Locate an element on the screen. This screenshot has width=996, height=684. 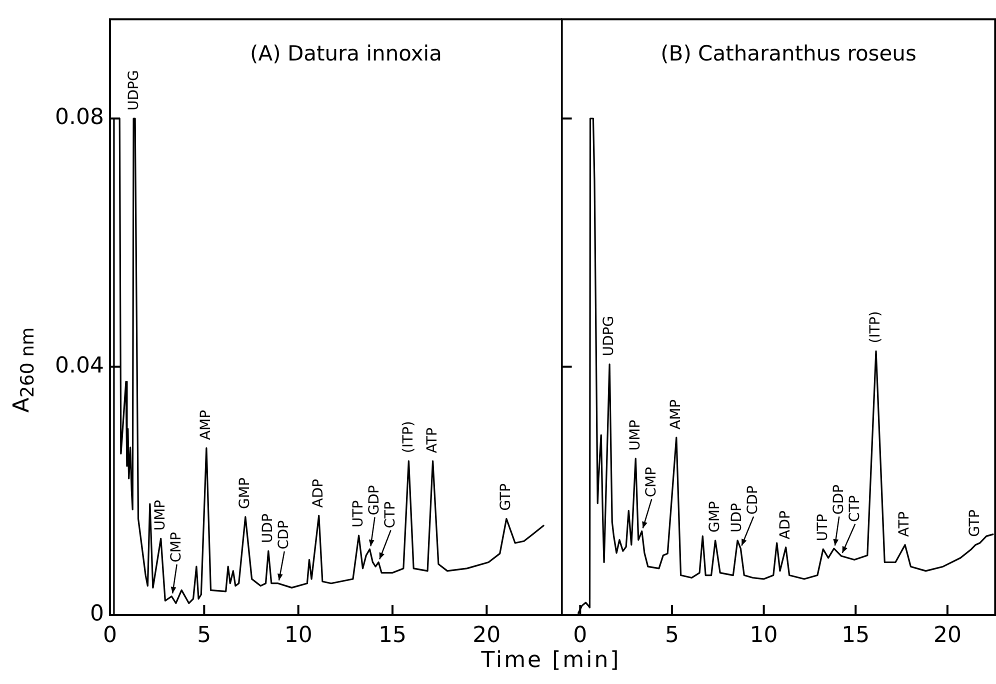
y-tick-label: 0 is located at coordinates (97, 614).